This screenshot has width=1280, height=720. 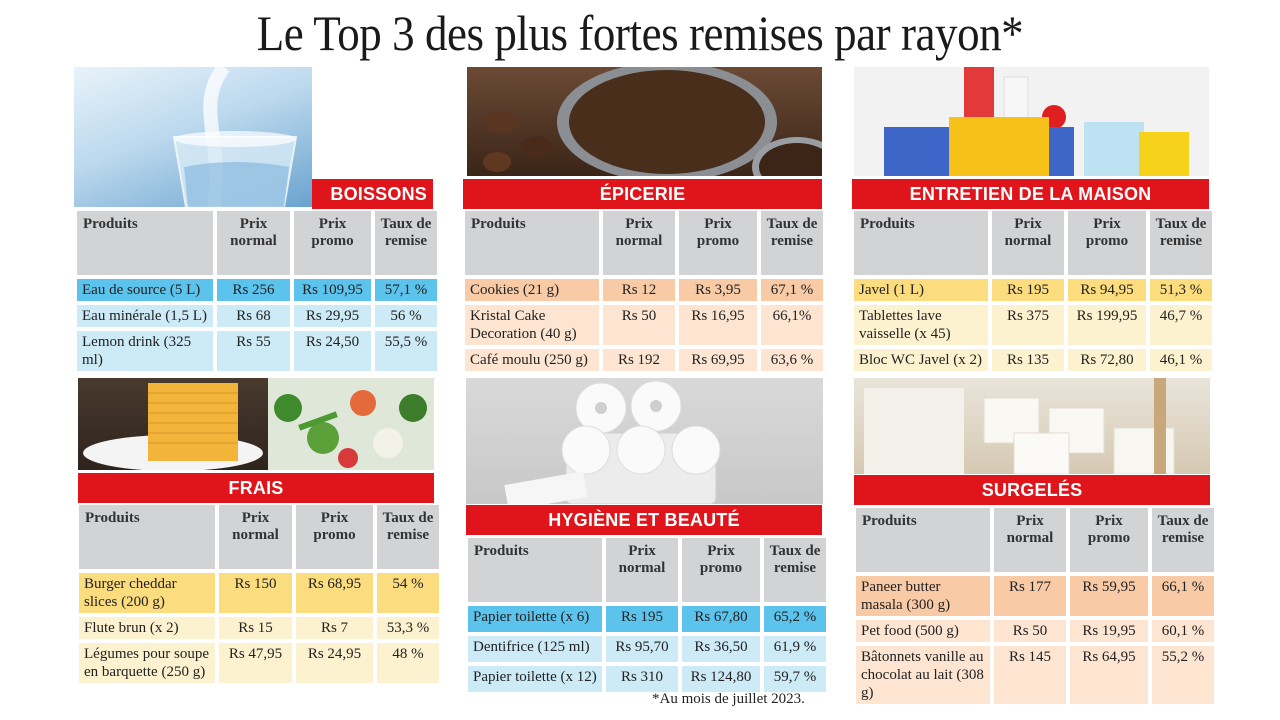 What do you see at coordinates (1109, 596) in the screenshot?
I see `promo-price: Rs 59,95` at bounding box center [1109, 596].